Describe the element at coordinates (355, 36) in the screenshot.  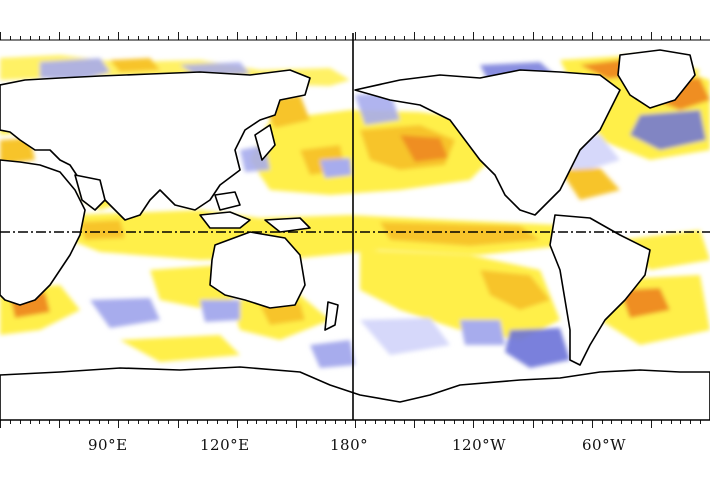
I see `top-ticks` at that location.